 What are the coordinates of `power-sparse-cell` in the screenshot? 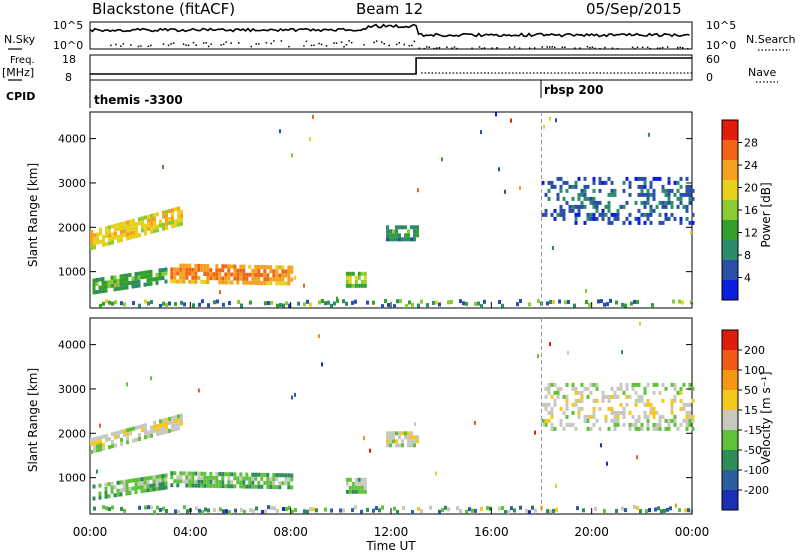 It's located at (163, 167).